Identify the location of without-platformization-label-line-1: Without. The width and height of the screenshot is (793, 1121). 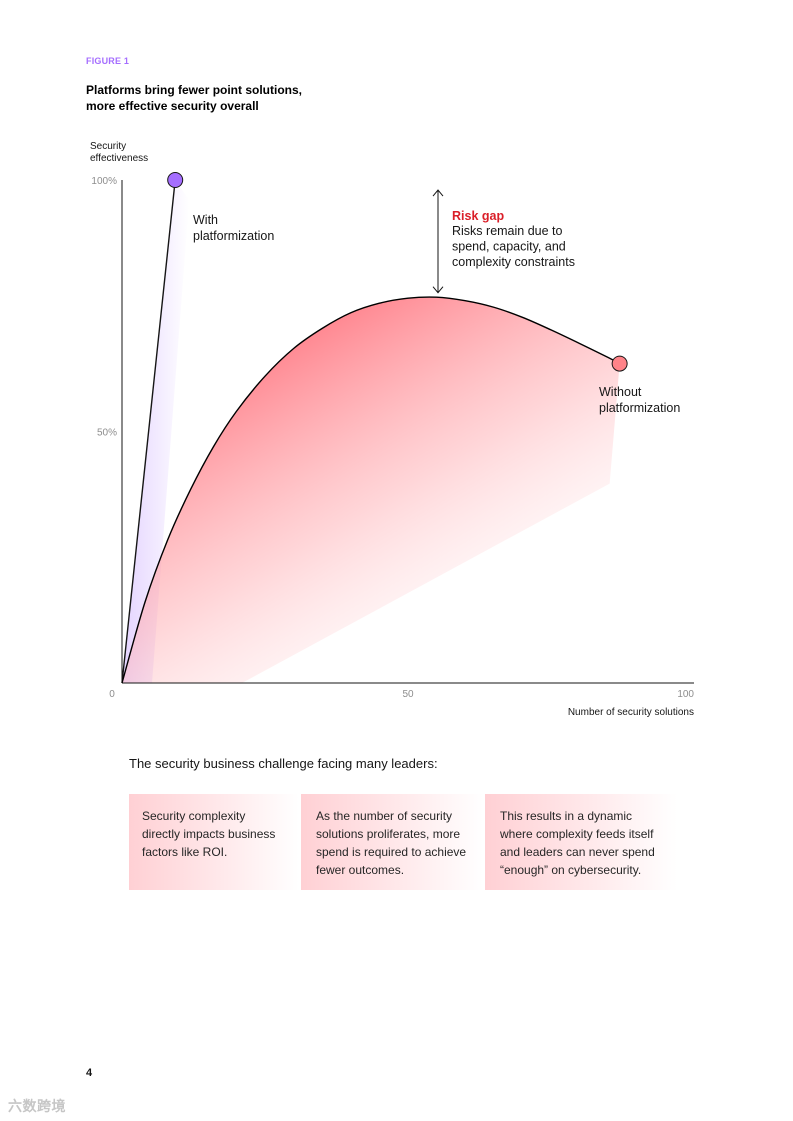
(620, 392).